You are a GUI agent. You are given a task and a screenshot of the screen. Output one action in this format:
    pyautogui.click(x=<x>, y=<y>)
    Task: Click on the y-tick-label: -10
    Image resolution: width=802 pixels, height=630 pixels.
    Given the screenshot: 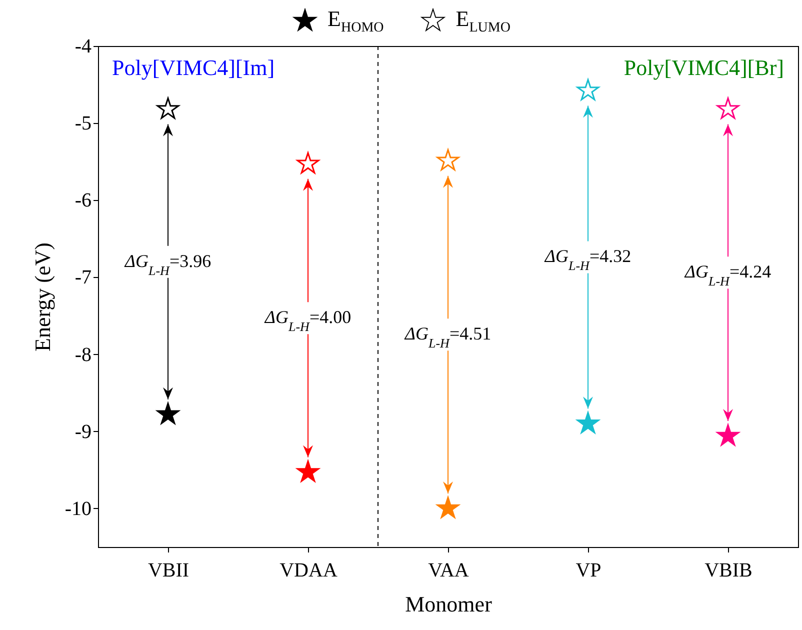 What is the action you would take?
    pyautogui.click(x=78, y=509)
    